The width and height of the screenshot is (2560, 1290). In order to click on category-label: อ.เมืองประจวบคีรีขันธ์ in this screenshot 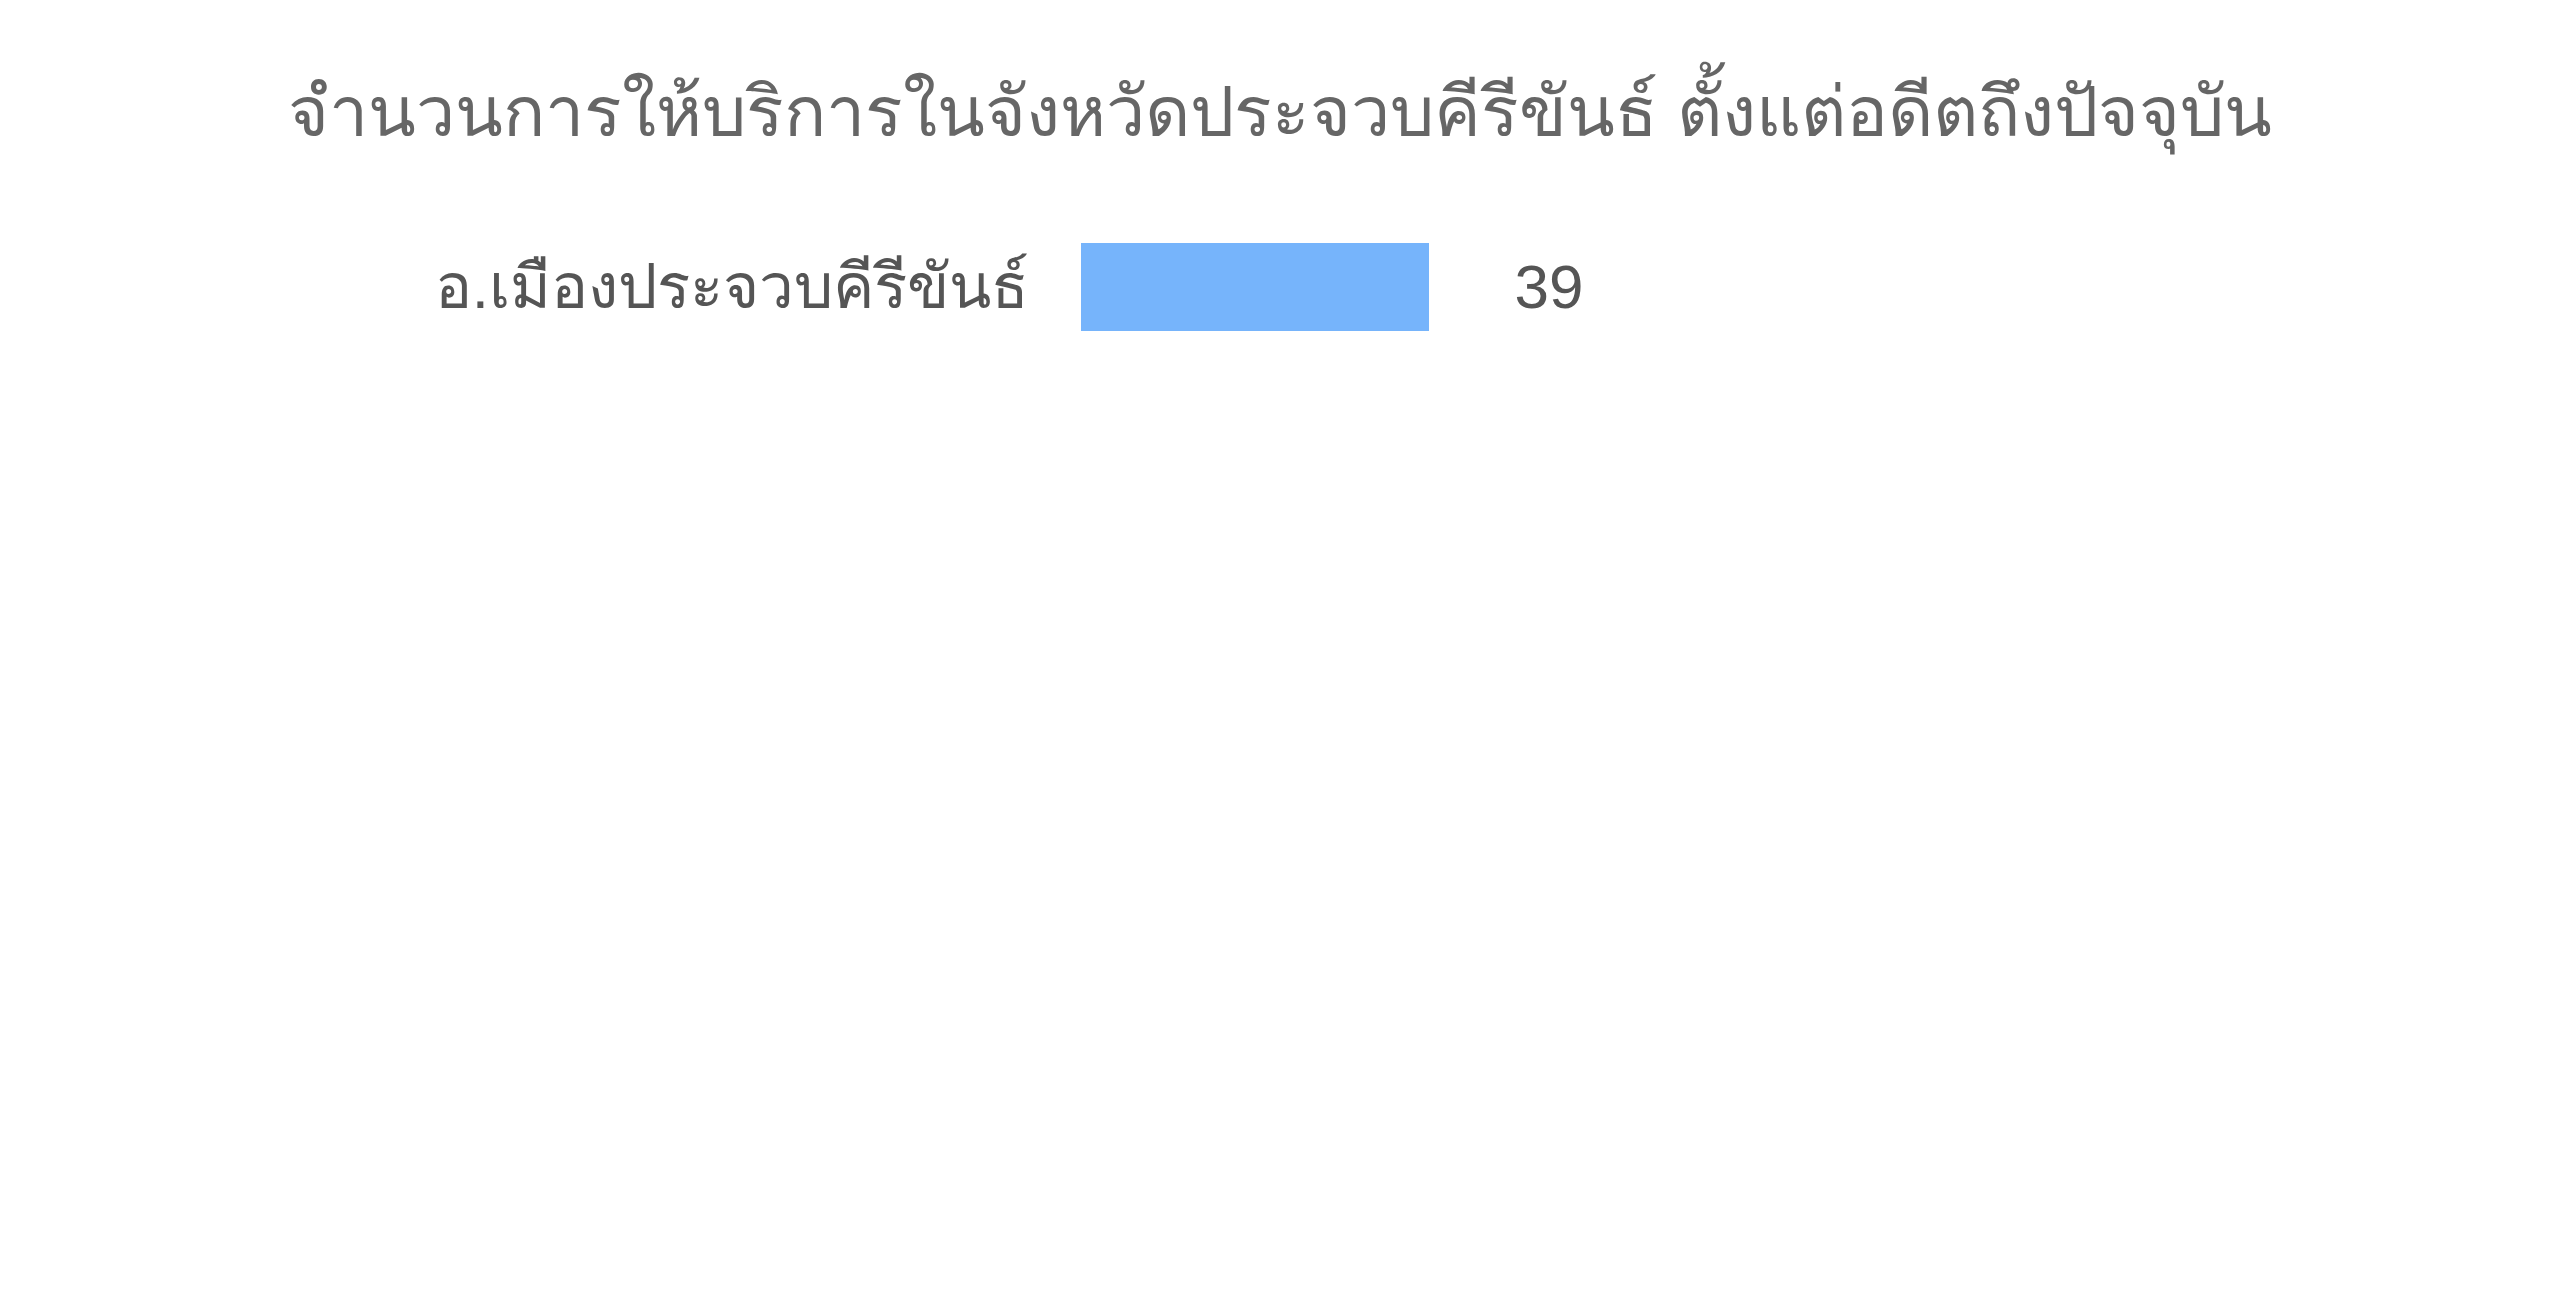, I will do `click(731, 287)`.